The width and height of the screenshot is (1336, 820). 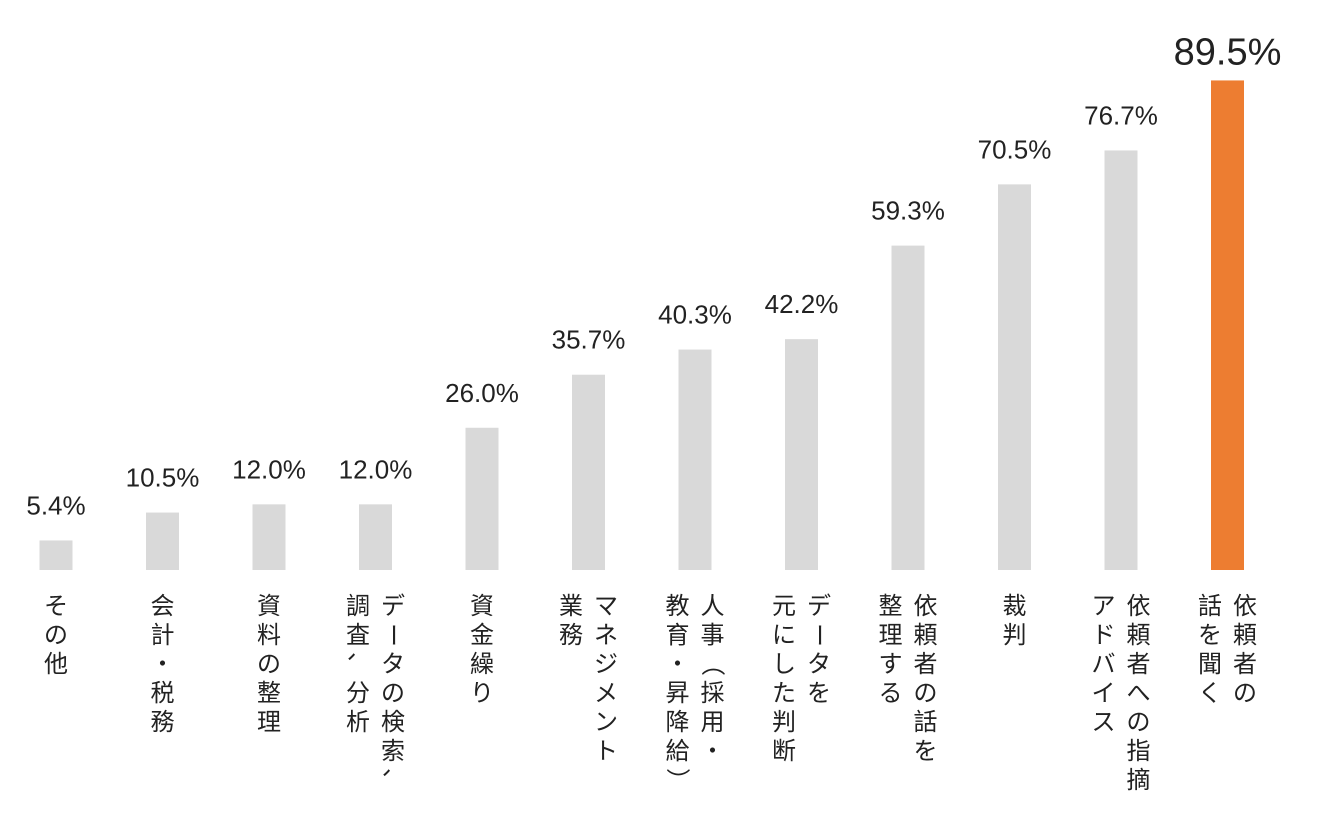 I want to click on category-label-7-line-0-char-3: を, so click(x=819, y=693).